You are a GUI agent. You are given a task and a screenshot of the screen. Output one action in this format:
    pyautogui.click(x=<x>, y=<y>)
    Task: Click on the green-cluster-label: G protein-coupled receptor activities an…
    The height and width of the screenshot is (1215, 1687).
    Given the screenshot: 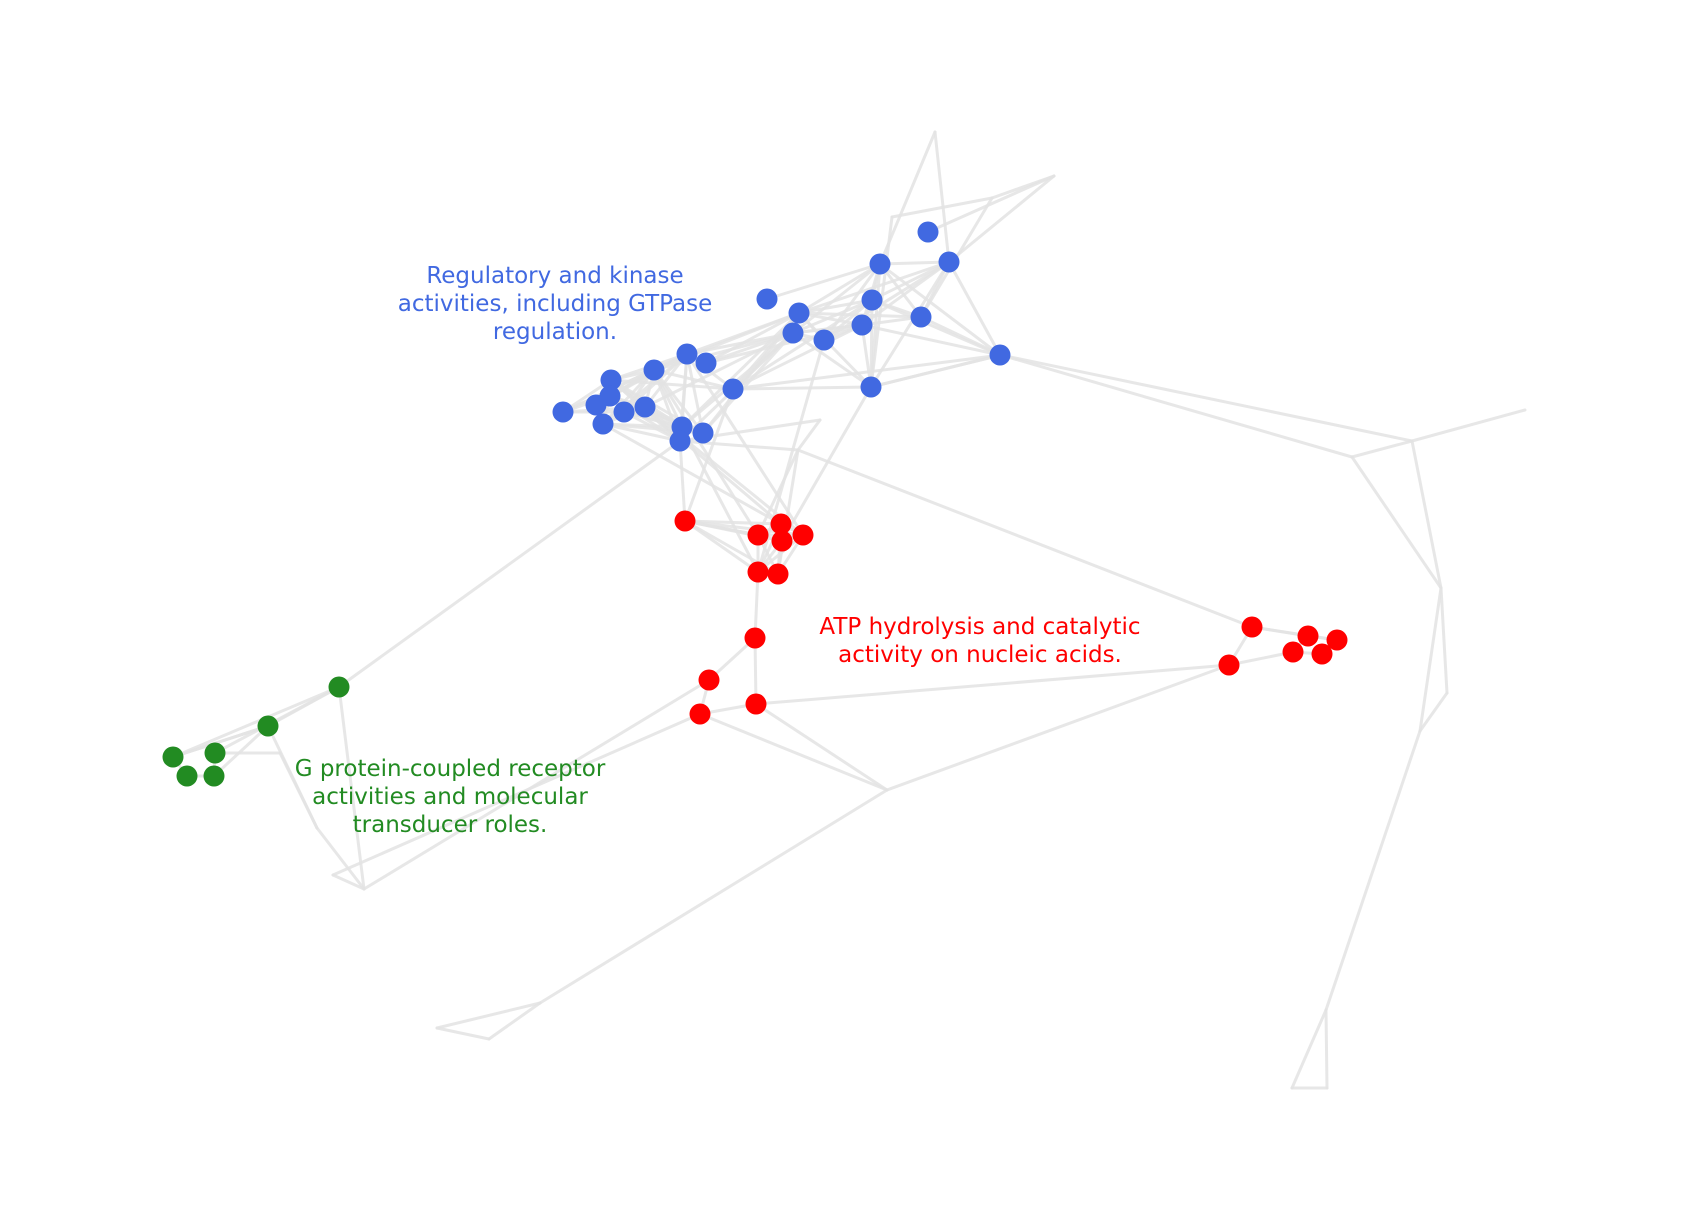 What is the action you would take?
    pyautogui.click(x=450, y=797)
    